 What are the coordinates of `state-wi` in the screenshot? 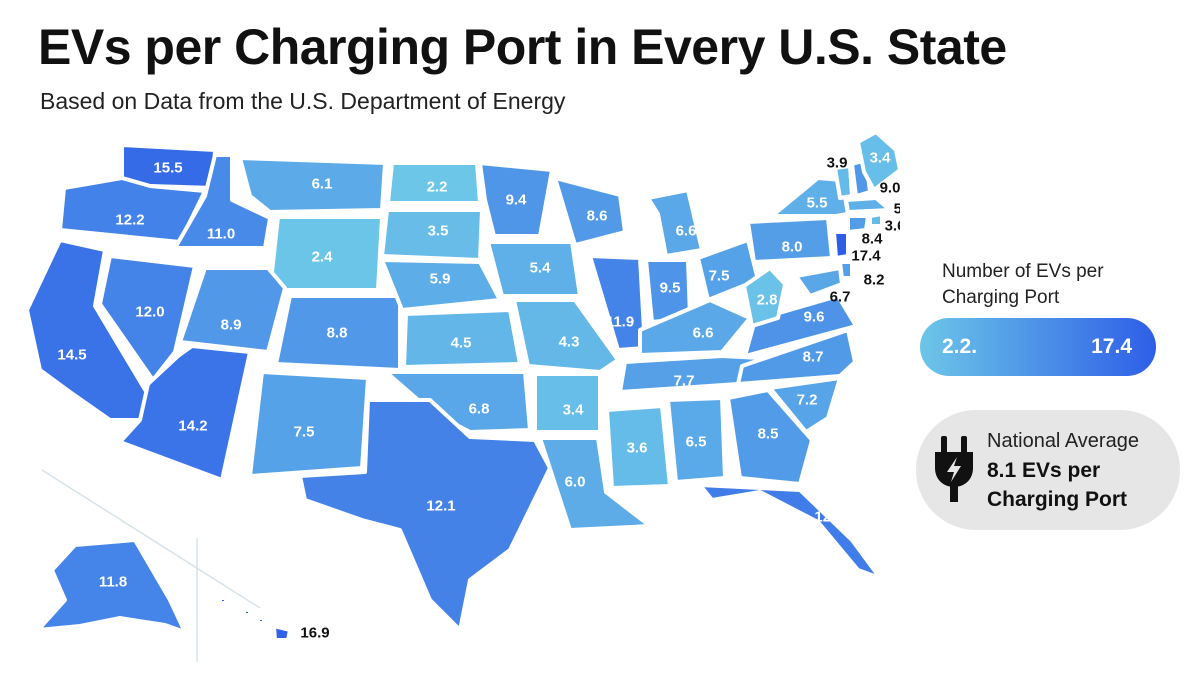 It's located at (590, 211).